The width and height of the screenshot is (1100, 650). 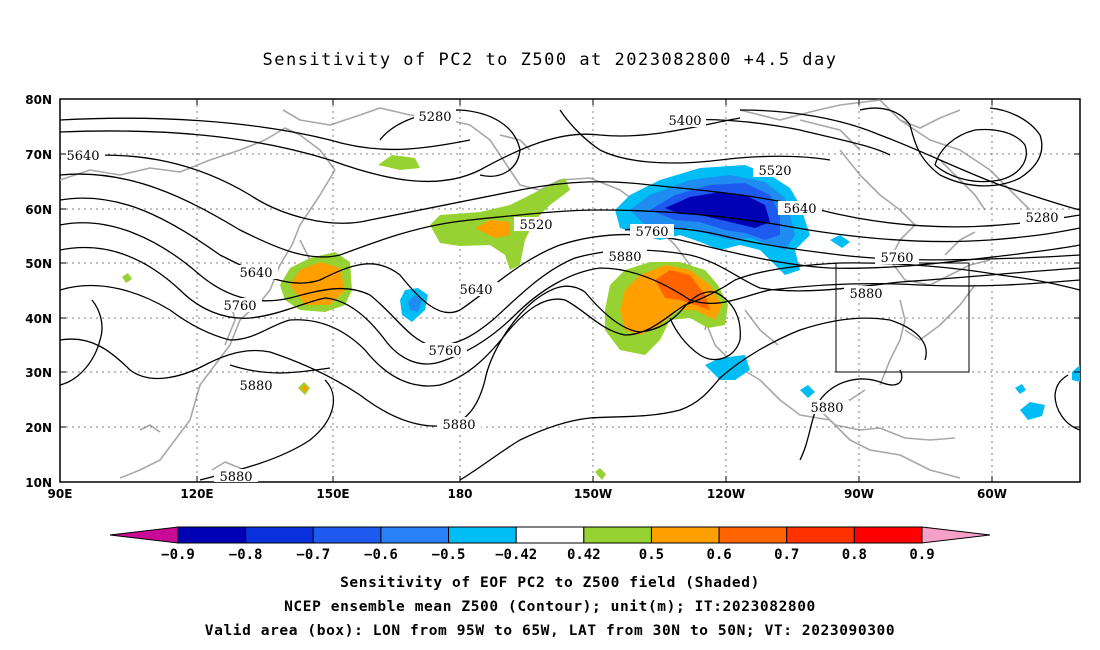 I want to click on shade-cyan-gulf, so click(x=807, y=391).